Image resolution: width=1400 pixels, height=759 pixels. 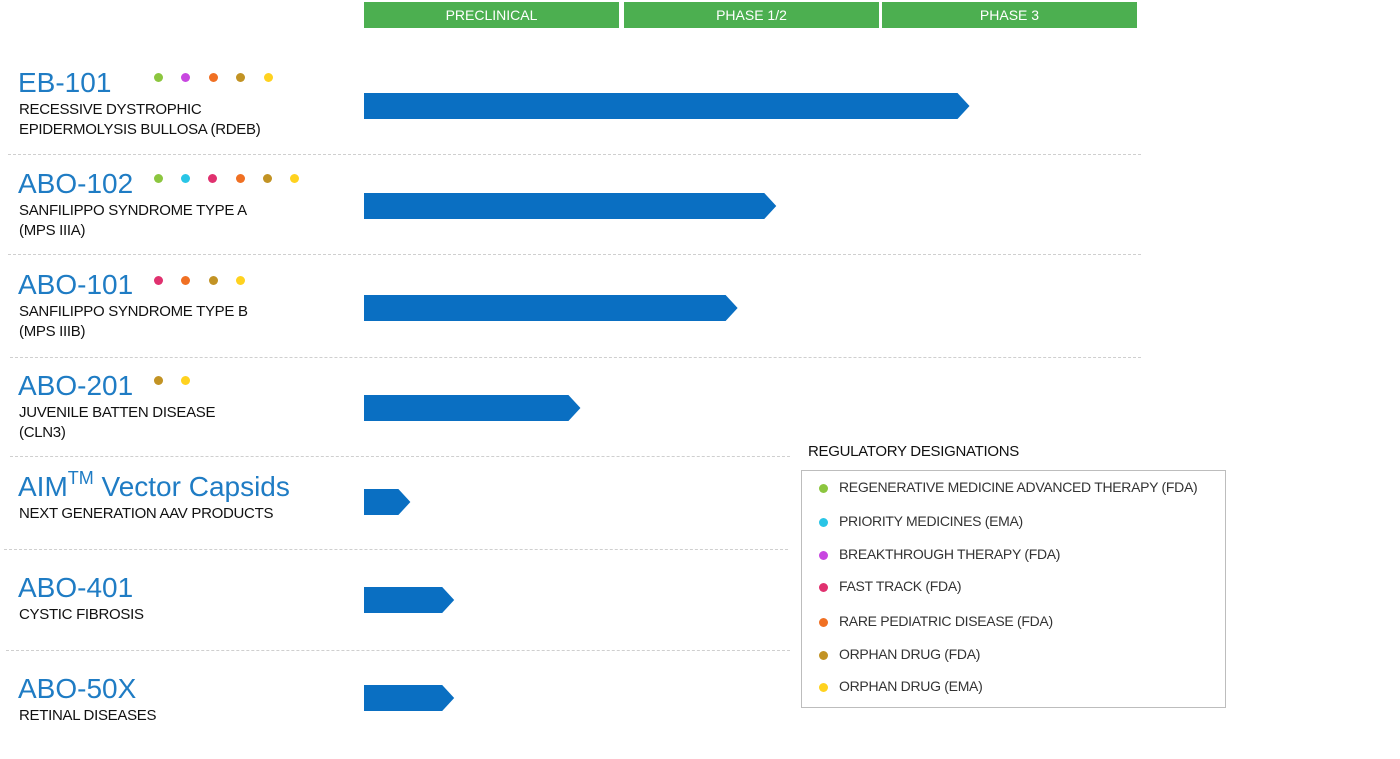 I want to click on program-name-base: AIM, so click(x=43, y=486).